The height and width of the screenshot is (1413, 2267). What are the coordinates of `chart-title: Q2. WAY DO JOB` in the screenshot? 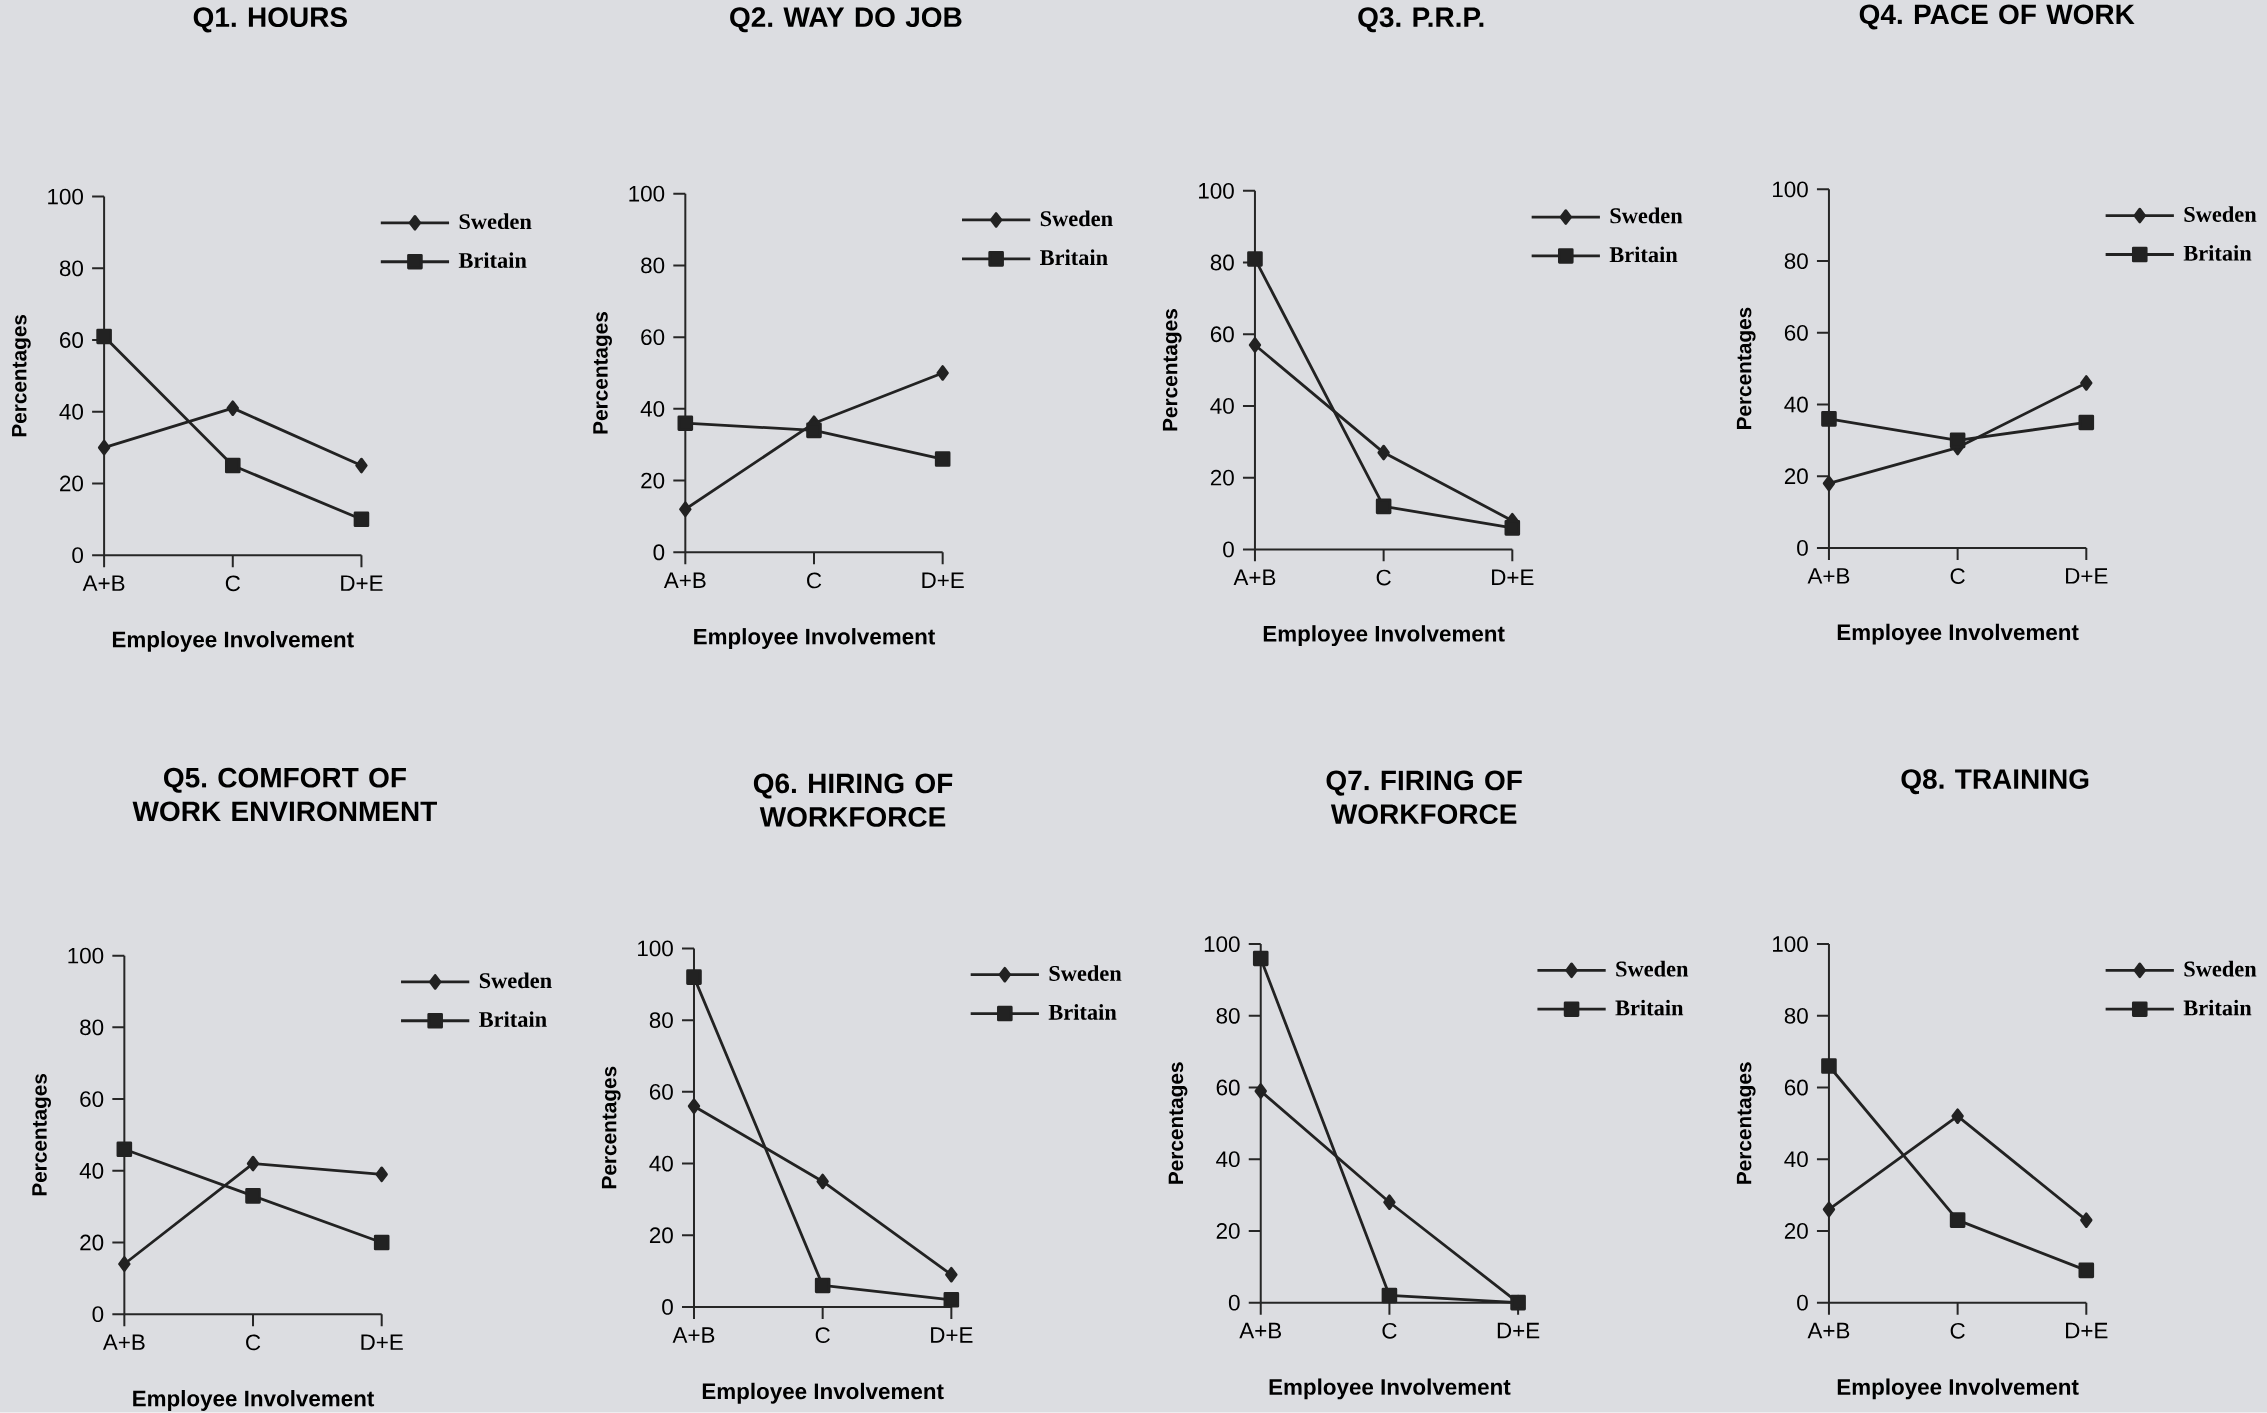 It's located at (846, 20).